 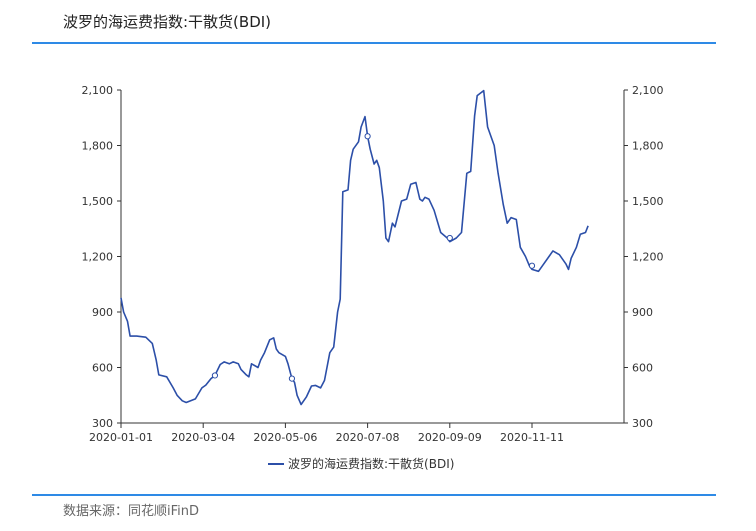 What do you see at coordinates (98, 257) in the screenshot?
I see `y-tick-label-left: 1,200` at bounding box center [98, 257].